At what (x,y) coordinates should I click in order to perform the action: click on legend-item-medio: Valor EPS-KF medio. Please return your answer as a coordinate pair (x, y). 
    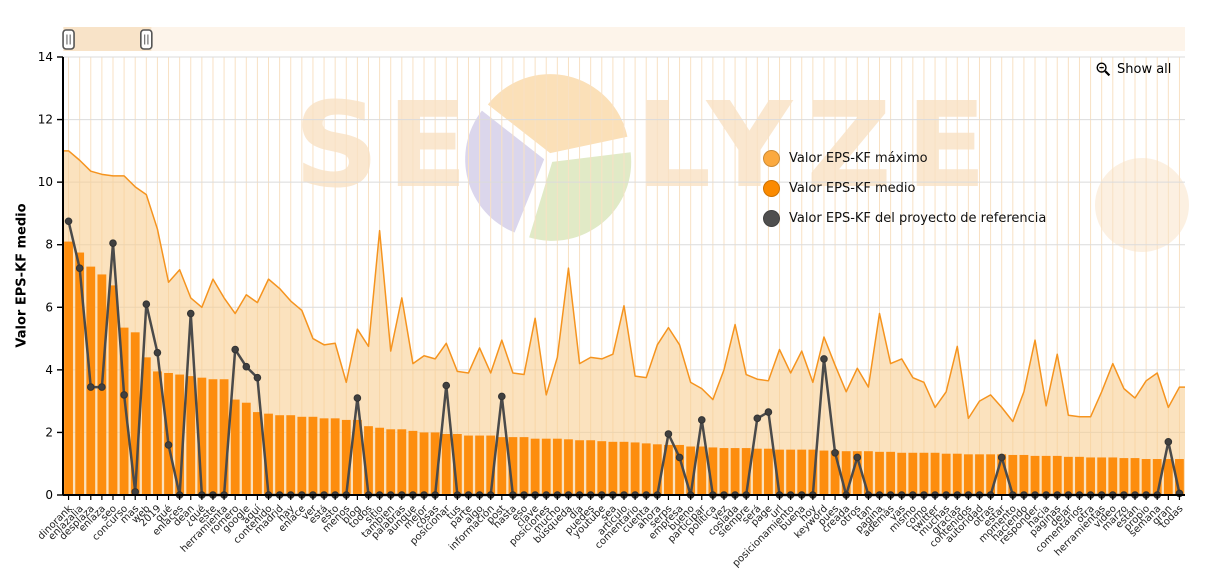
    Looking at the image, I should click on (904, 188).